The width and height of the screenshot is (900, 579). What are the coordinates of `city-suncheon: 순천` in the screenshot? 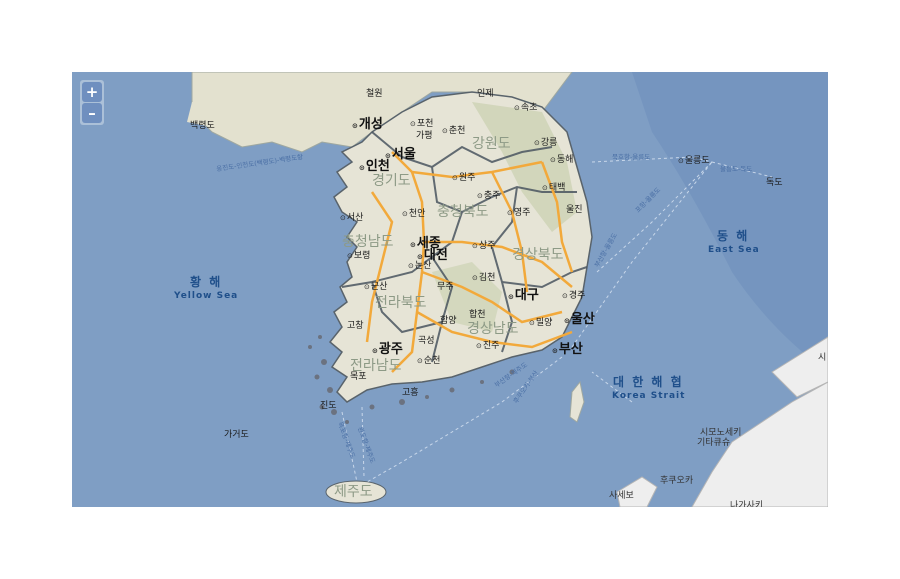 It's located at (429, 361).